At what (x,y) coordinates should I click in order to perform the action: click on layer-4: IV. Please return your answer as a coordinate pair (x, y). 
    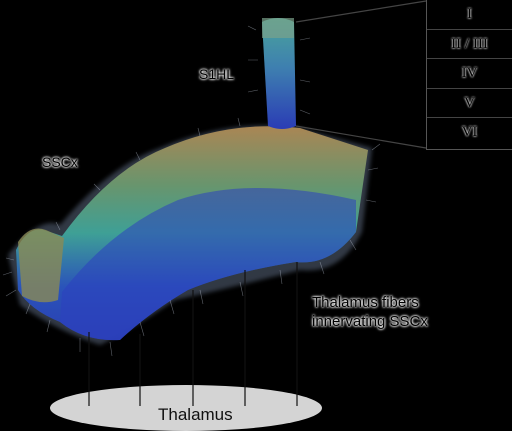
    Looking at the image, I should click on (469, 74).